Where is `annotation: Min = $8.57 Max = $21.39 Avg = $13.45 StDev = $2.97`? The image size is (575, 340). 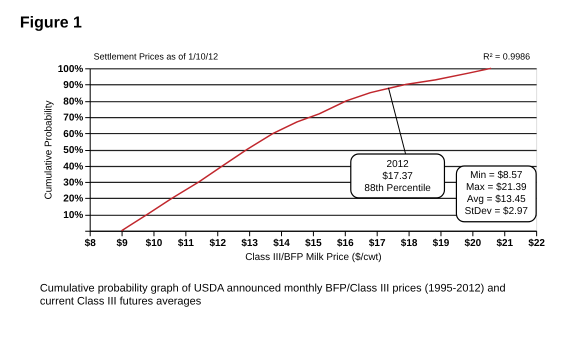 annotation: Min = $8.57 Max = $21.39 Avg = $13.45 StDev = $2.97 is located at coordinates (496, 193).